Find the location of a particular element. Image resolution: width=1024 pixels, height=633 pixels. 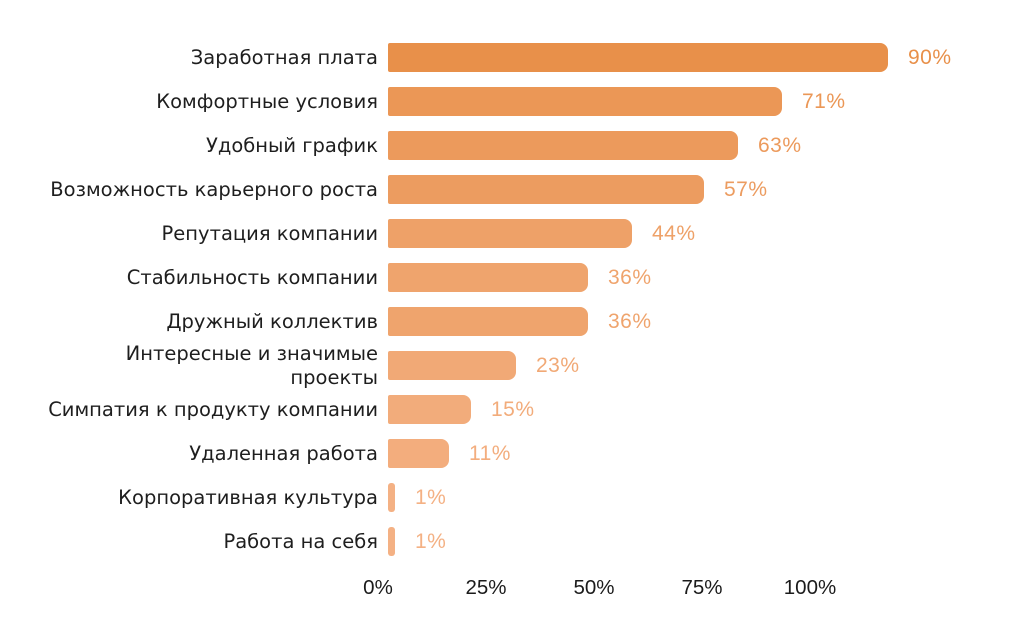

value-label: 11% is located at coordinates (490, 453).